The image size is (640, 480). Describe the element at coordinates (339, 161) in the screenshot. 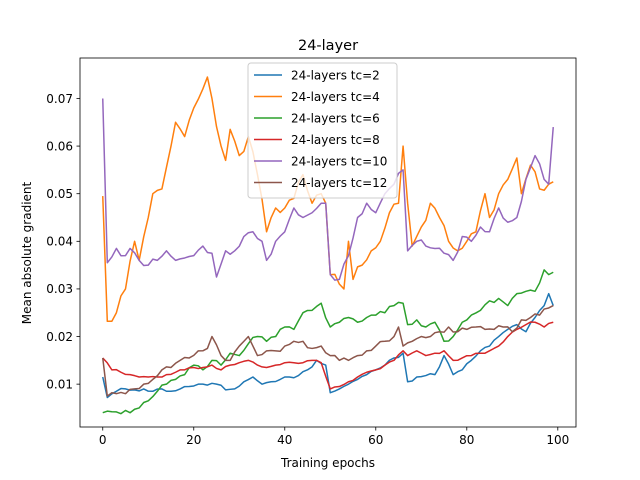

I see `legend-label: 24-layers tc=10` at that location.